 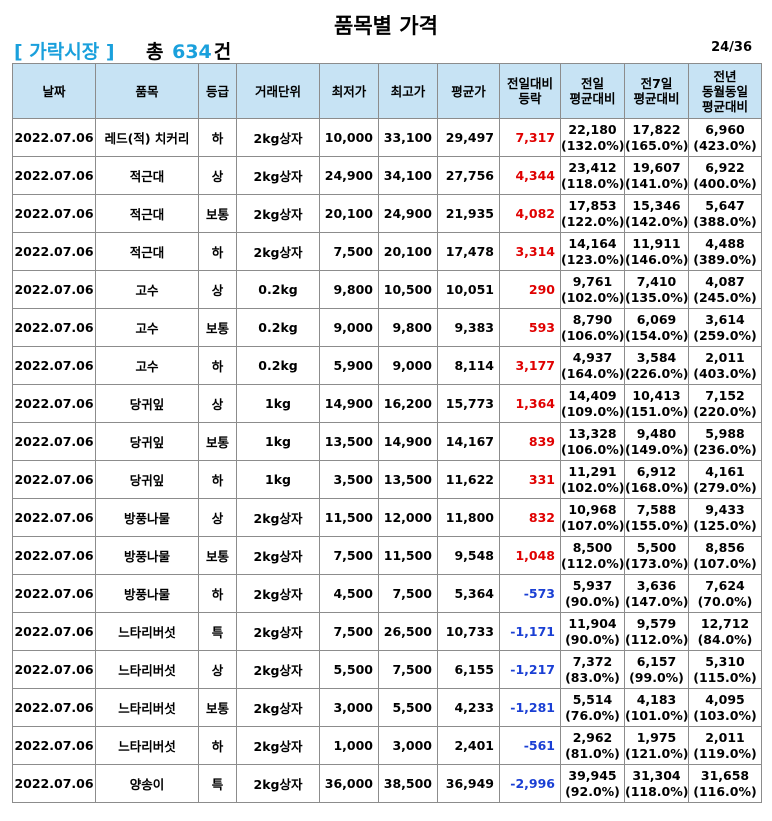 What do you see at coordinates (468, 403) in the screenshot?
I see `cell-avg-price: 15,773` at bounding box center [468, 403].